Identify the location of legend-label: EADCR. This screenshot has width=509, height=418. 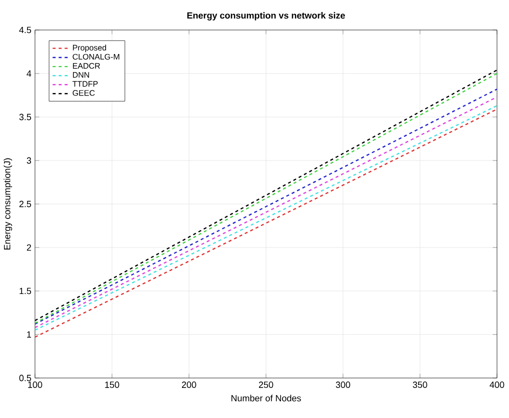
(86, 66).